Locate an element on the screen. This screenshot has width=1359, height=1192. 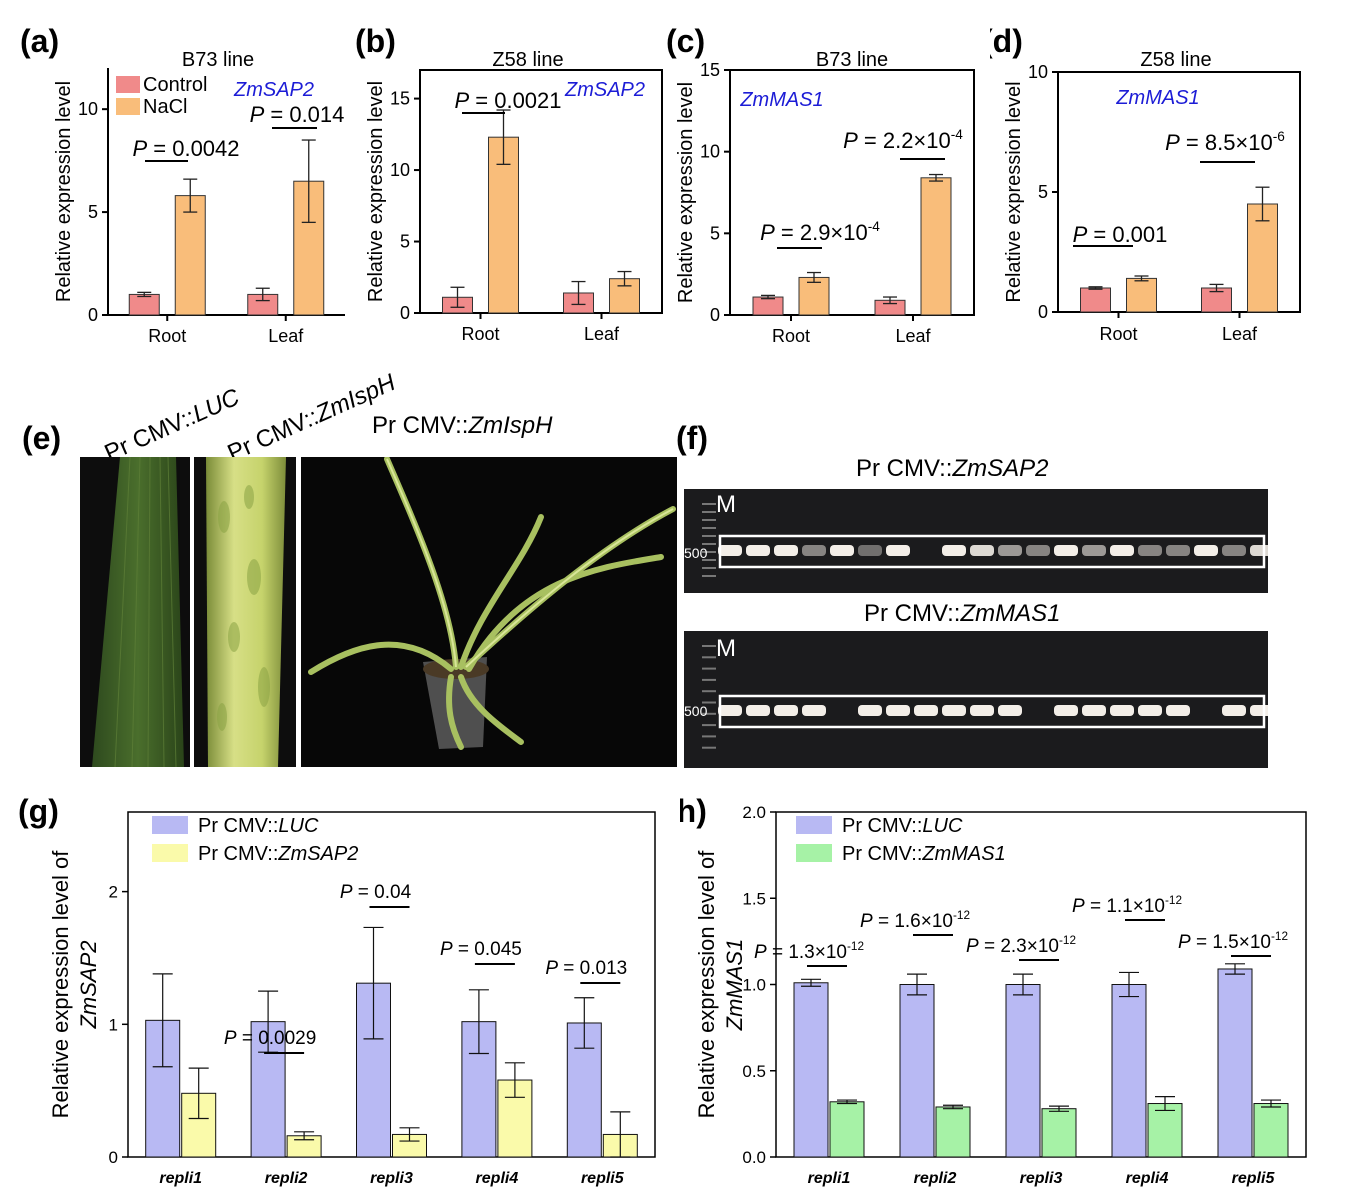
gel2-title: Pr CMV::ZmMAS1 is located at coordinates (962, 614).